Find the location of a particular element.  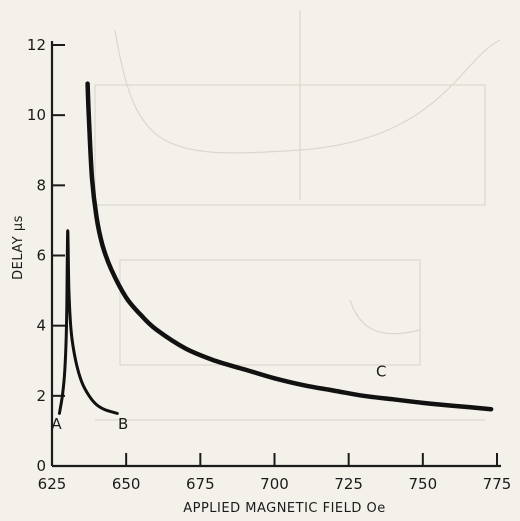

x-tick-label: 675 is located at coordinates (200, 484).